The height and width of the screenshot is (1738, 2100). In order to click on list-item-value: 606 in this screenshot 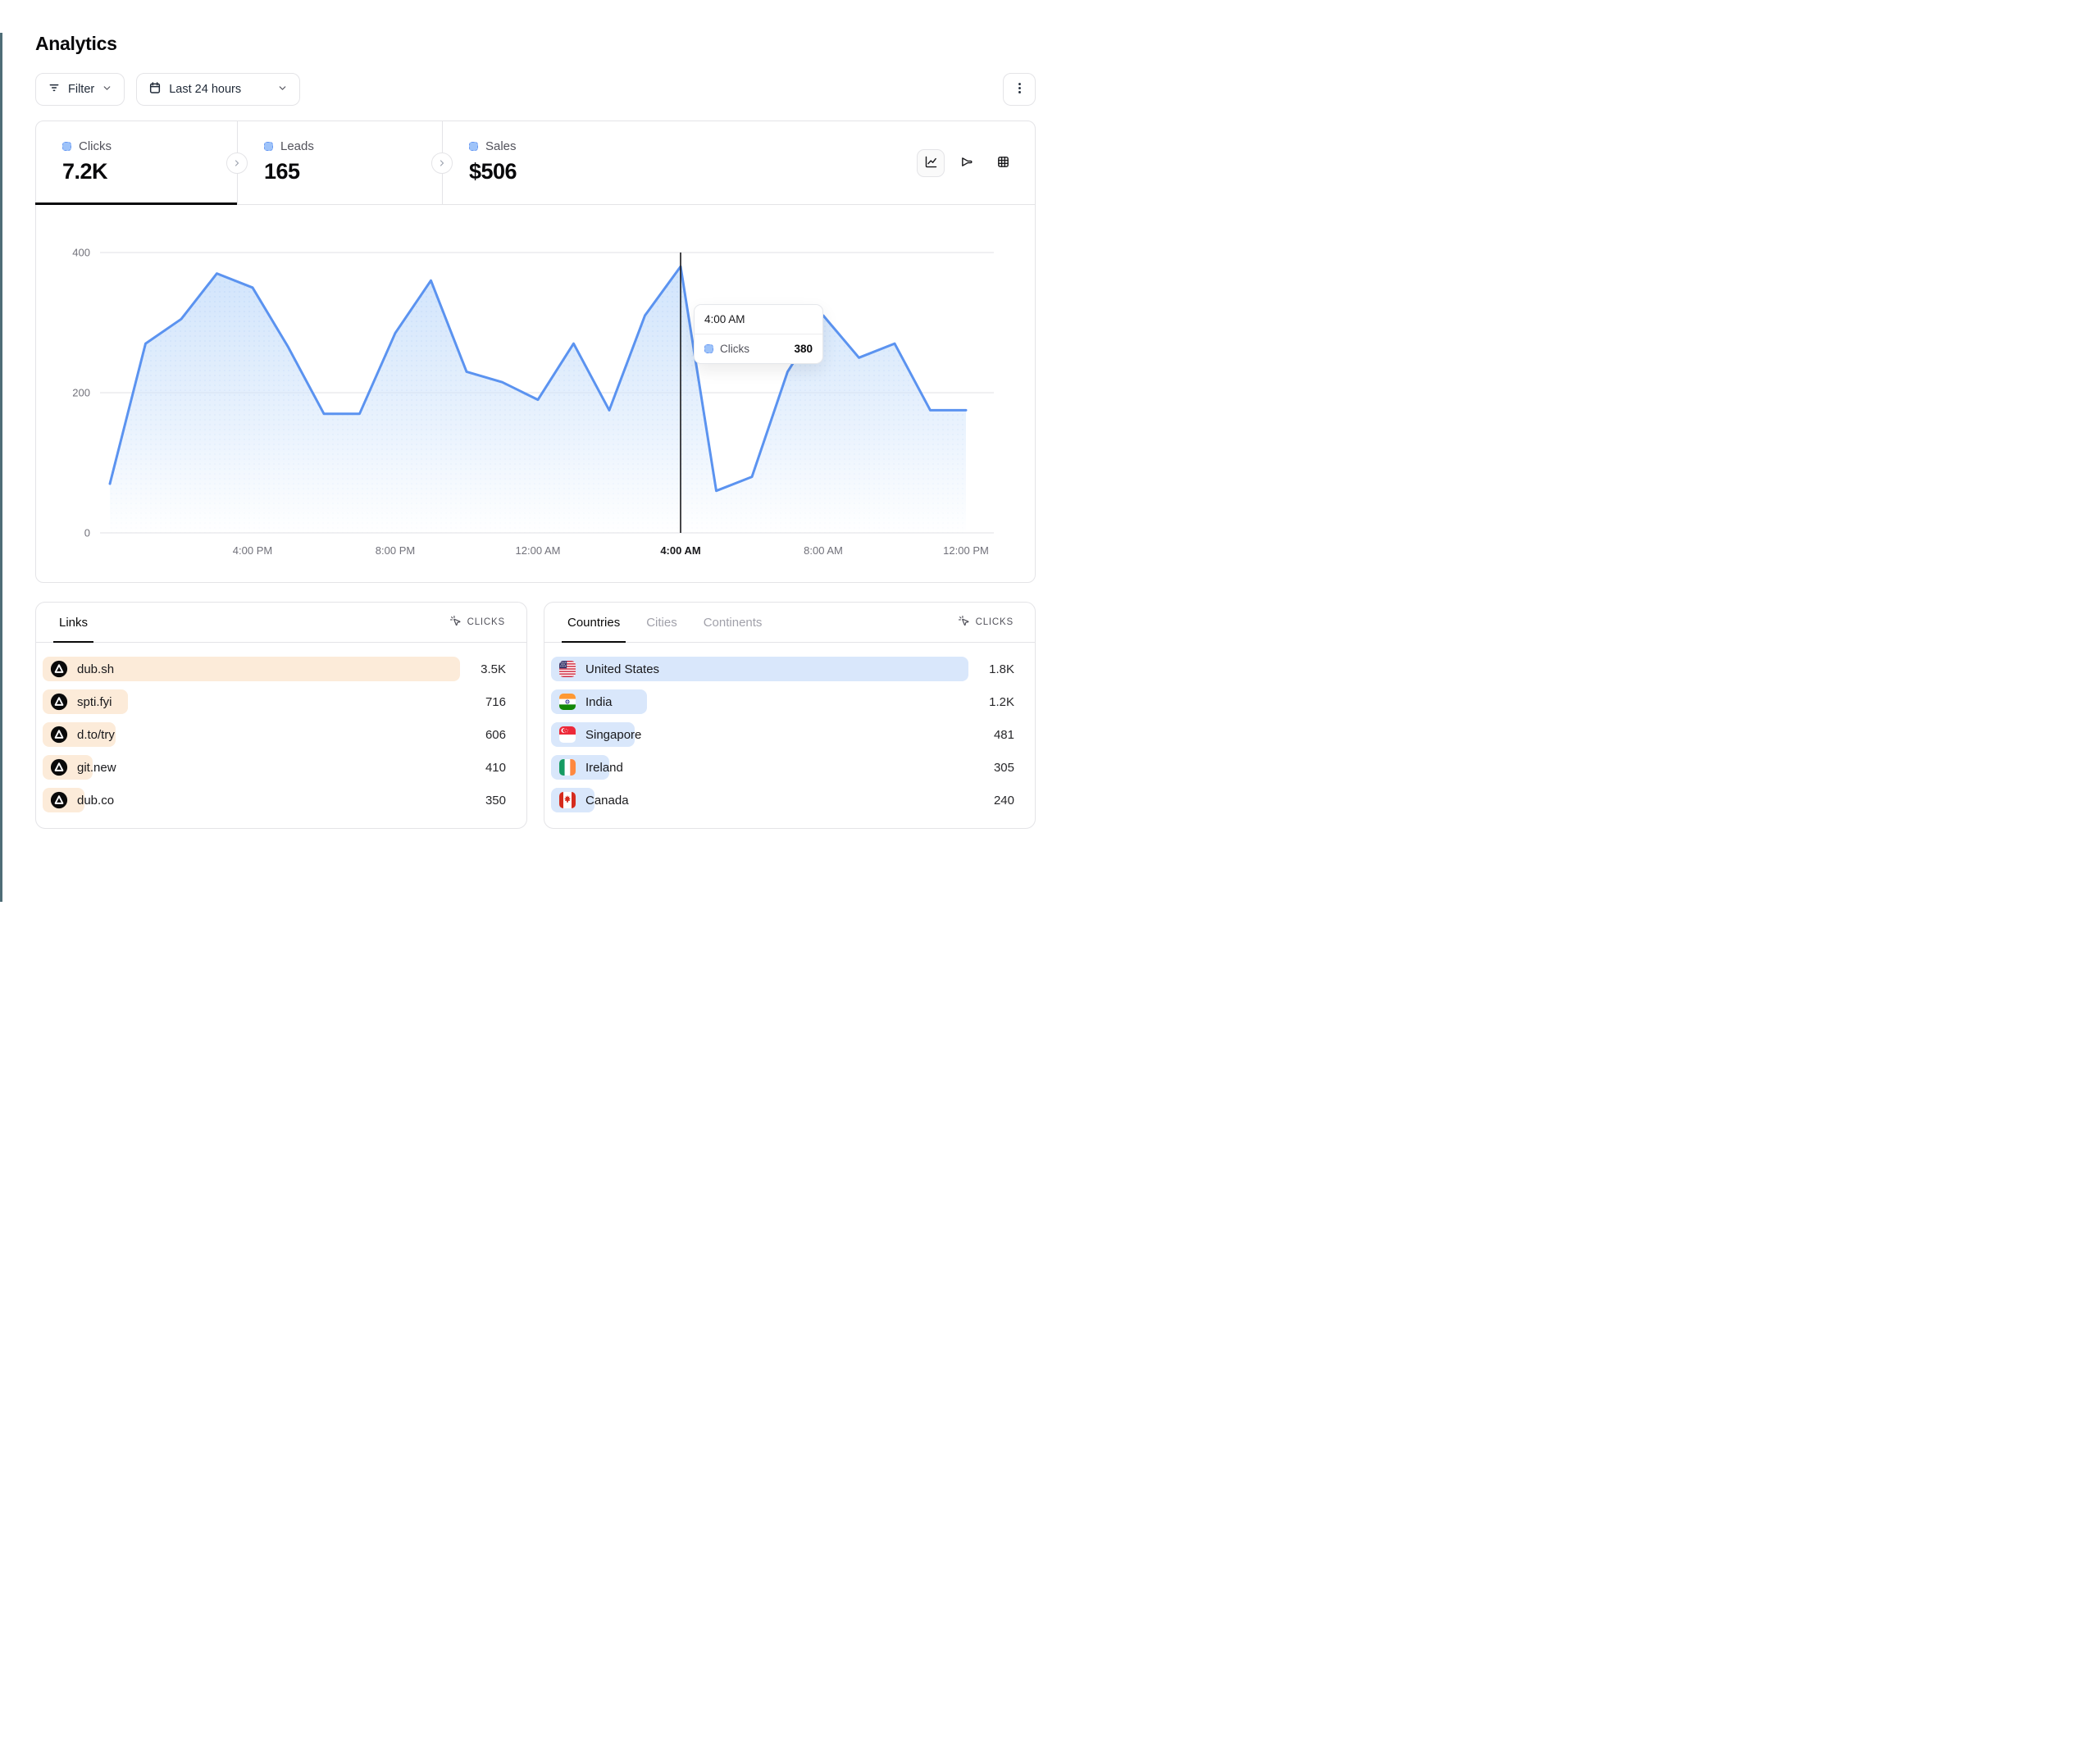, I will do `click(495, 734)`.